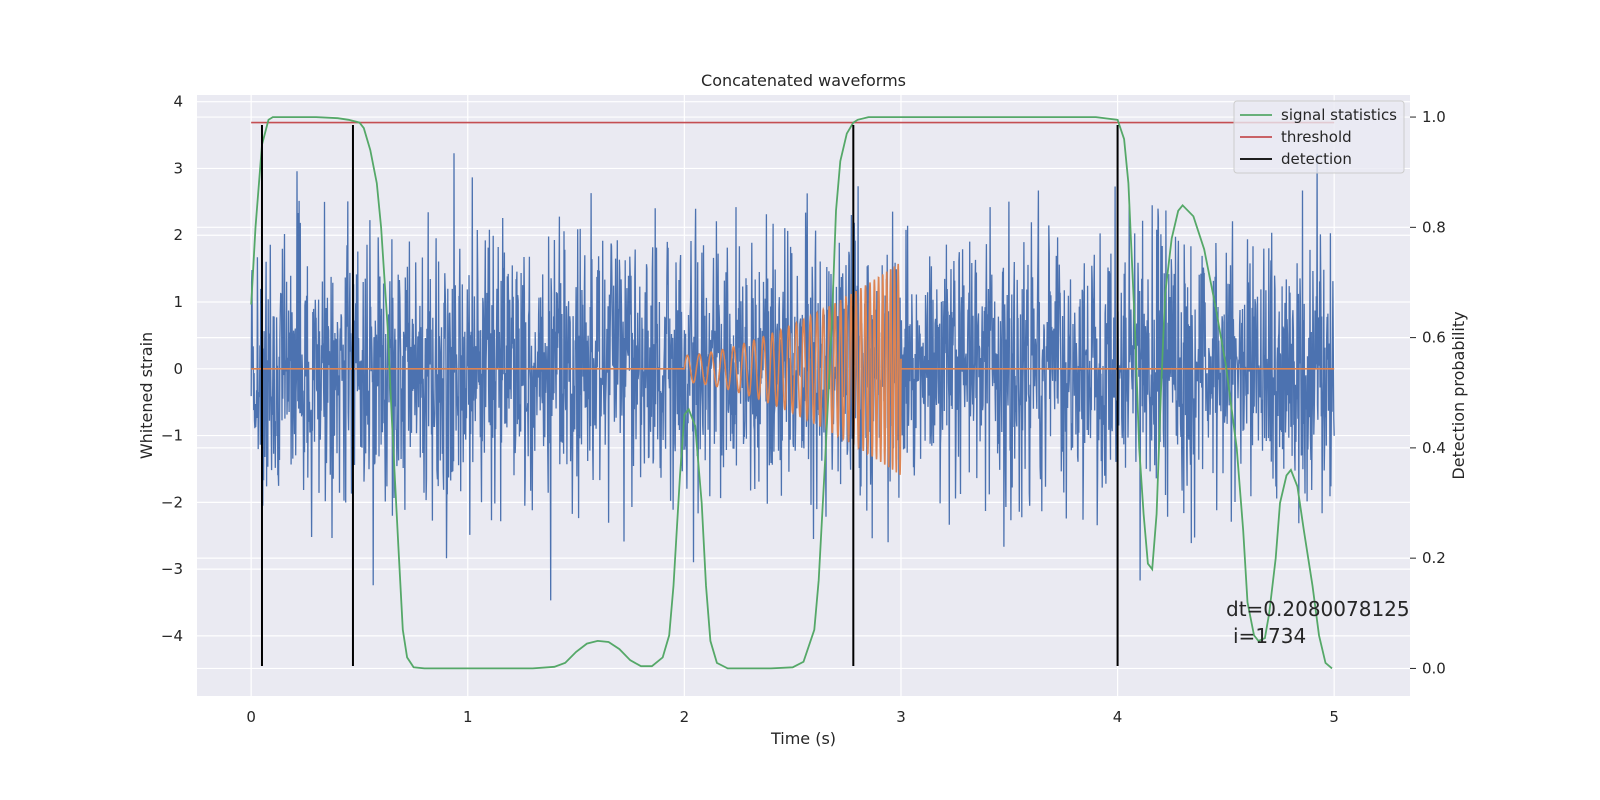  What do you see at coordinates (803, 738) in the screenshot?
I see `x-axis-label: Time (s)` at bounding box center [803, 738].